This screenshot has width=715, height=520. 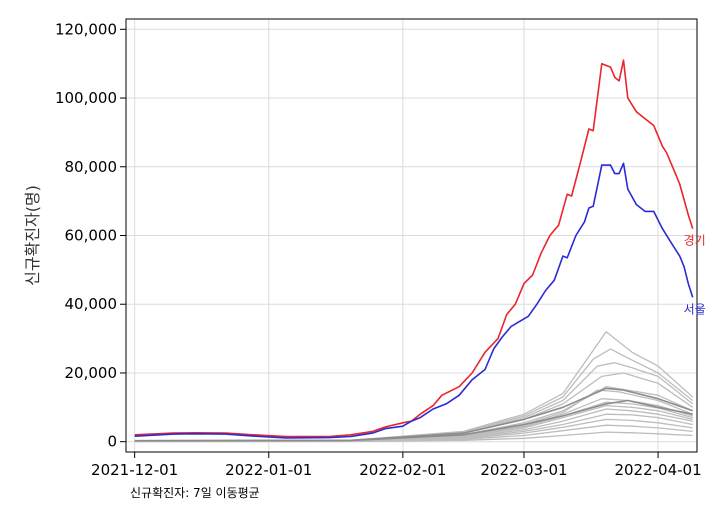 I want to click on x-tick-label: 2022-02-01, so click(x=402, y=470).